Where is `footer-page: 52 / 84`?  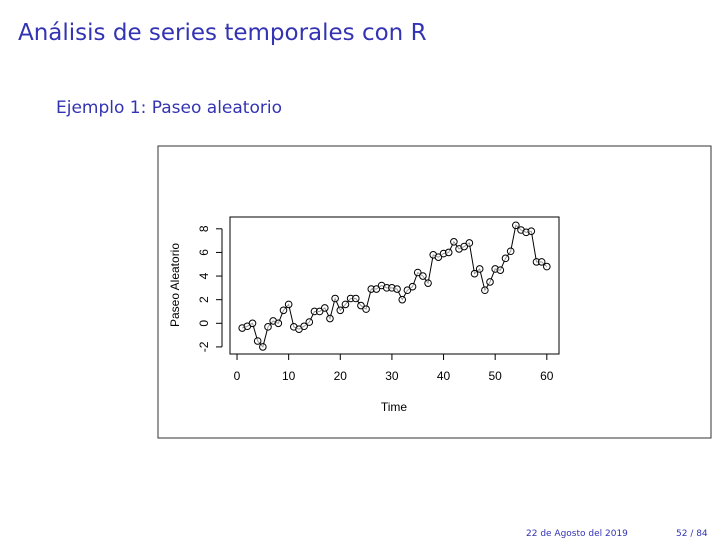 footer-page: 52 / 84 is located at coordinates (692, 534).